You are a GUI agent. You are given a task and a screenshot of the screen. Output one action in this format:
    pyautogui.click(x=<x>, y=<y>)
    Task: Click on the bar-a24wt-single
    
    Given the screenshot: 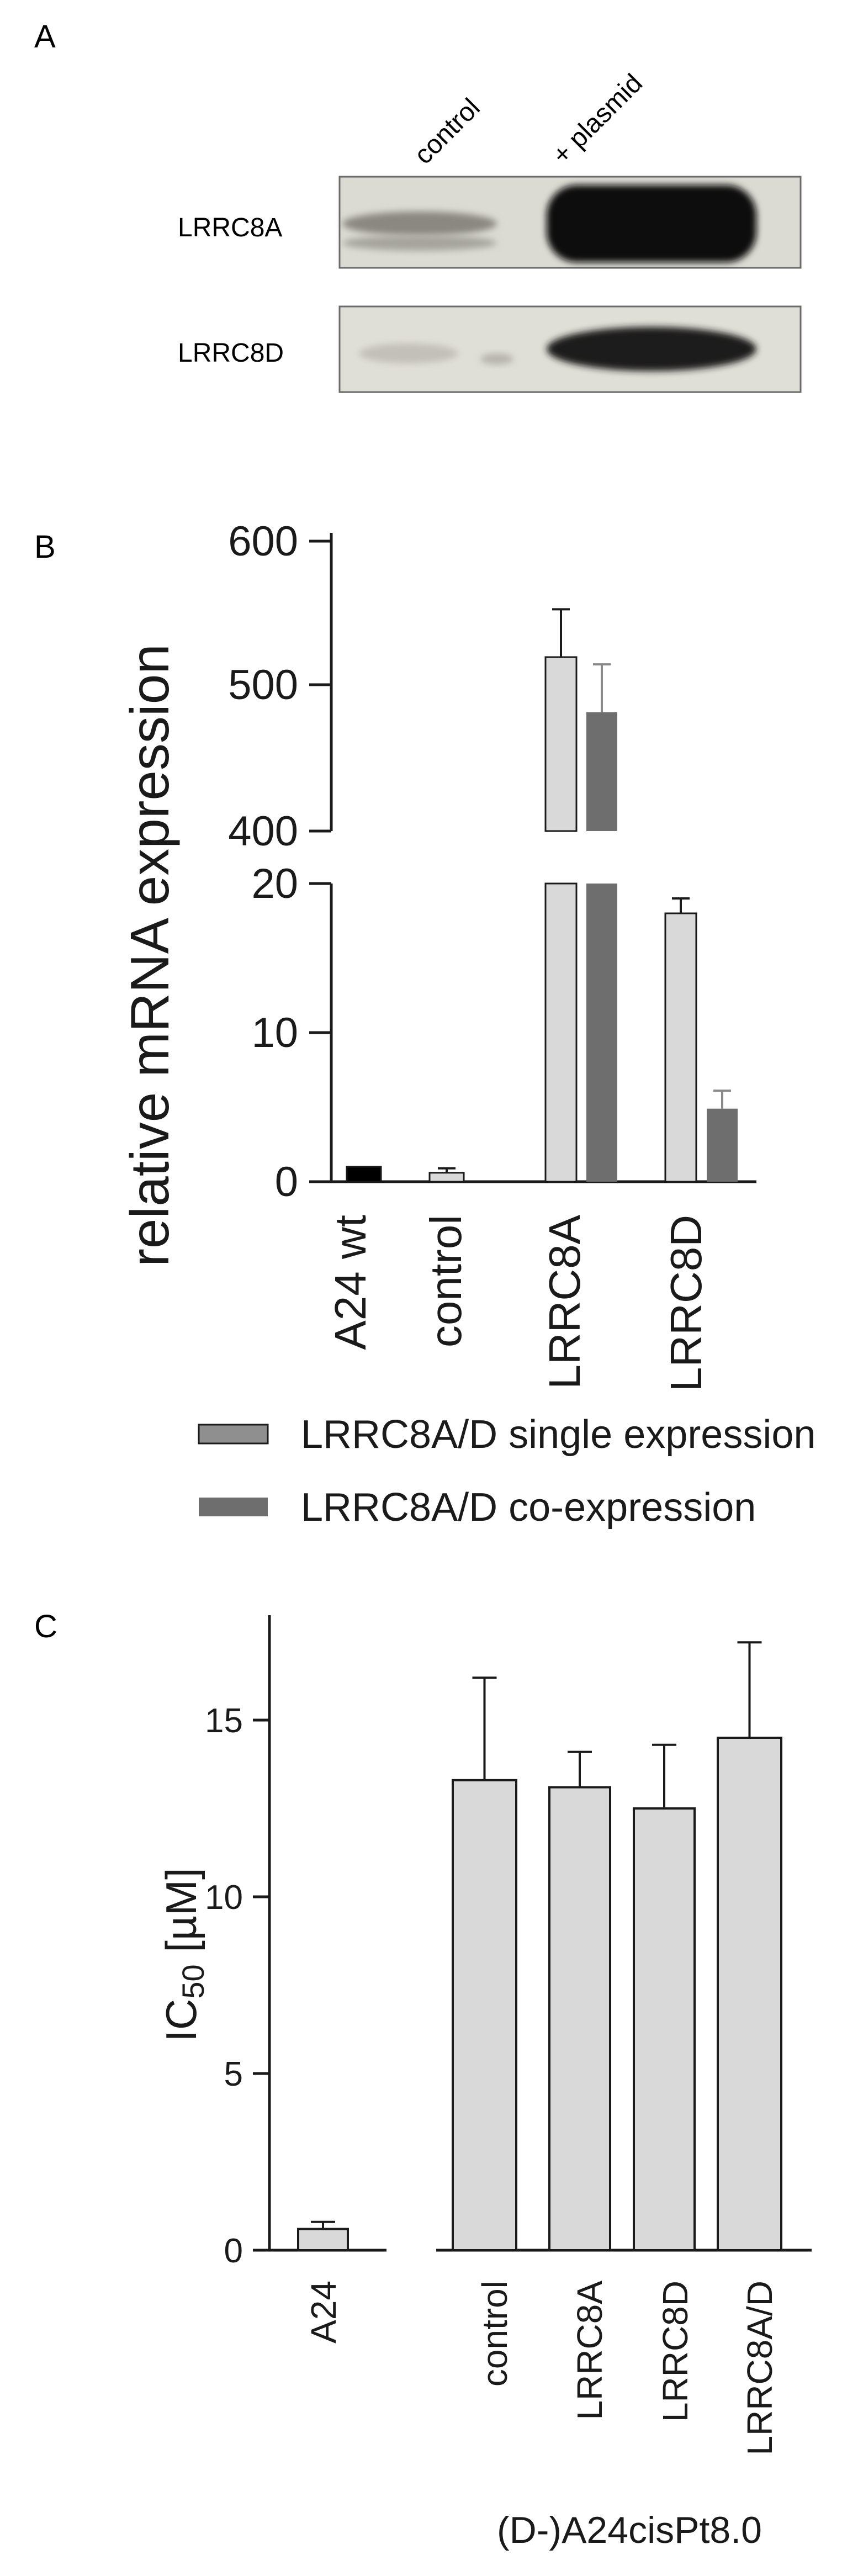 What is the action you would take?
    pyautogui.click(x=364, y=1174)
    